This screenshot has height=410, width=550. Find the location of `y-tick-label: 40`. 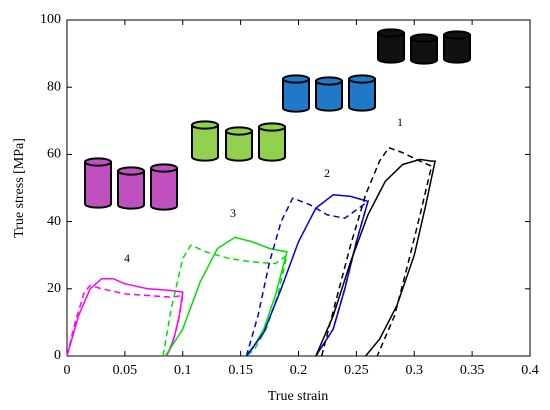

y-tick-label: 40 is located at coordinates (54, 221).